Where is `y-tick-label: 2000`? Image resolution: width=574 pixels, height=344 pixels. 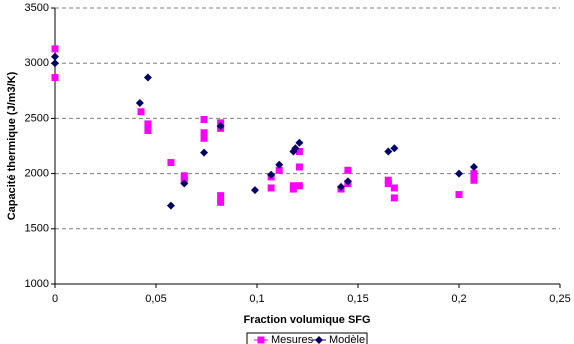
y-tick-label: 2000 is located at coordinates (37, 174).